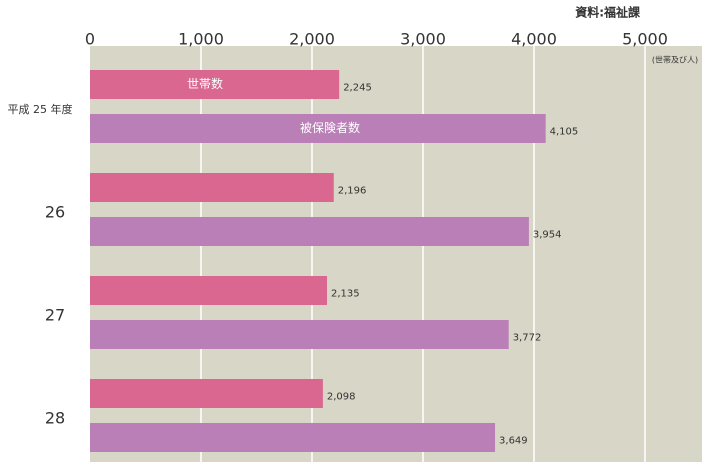  Describe the element at coordinates (608, 12) in the screenshot. I see `source-note: 資料:福祉課` at that location.